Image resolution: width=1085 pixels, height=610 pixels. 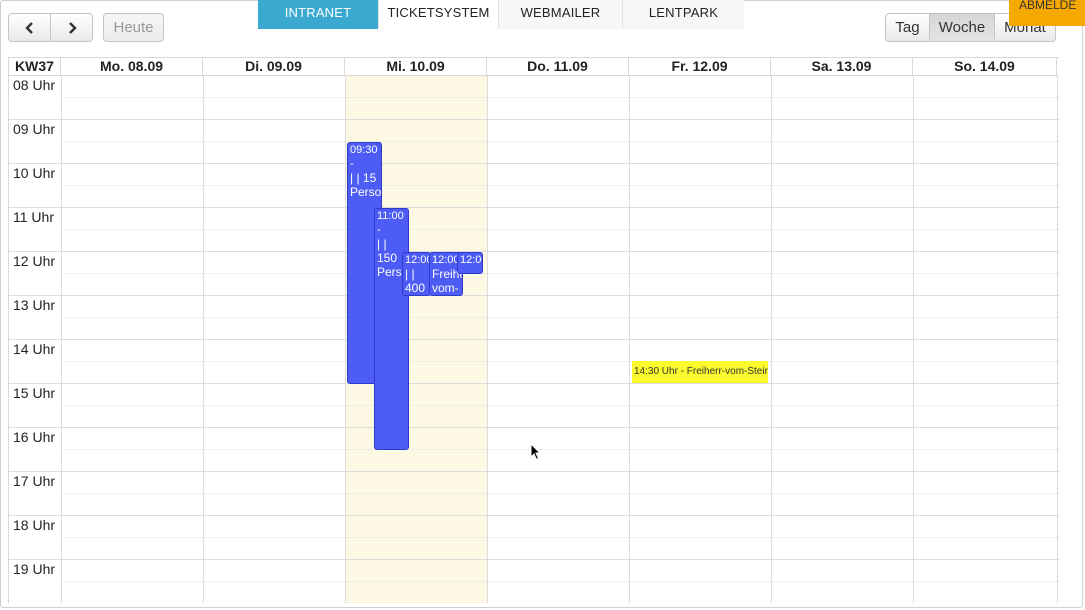 What do you see at coordinates (363, 178) in the screenshot?
I see `event-text: | | 15` at bounding box center [363, 178].